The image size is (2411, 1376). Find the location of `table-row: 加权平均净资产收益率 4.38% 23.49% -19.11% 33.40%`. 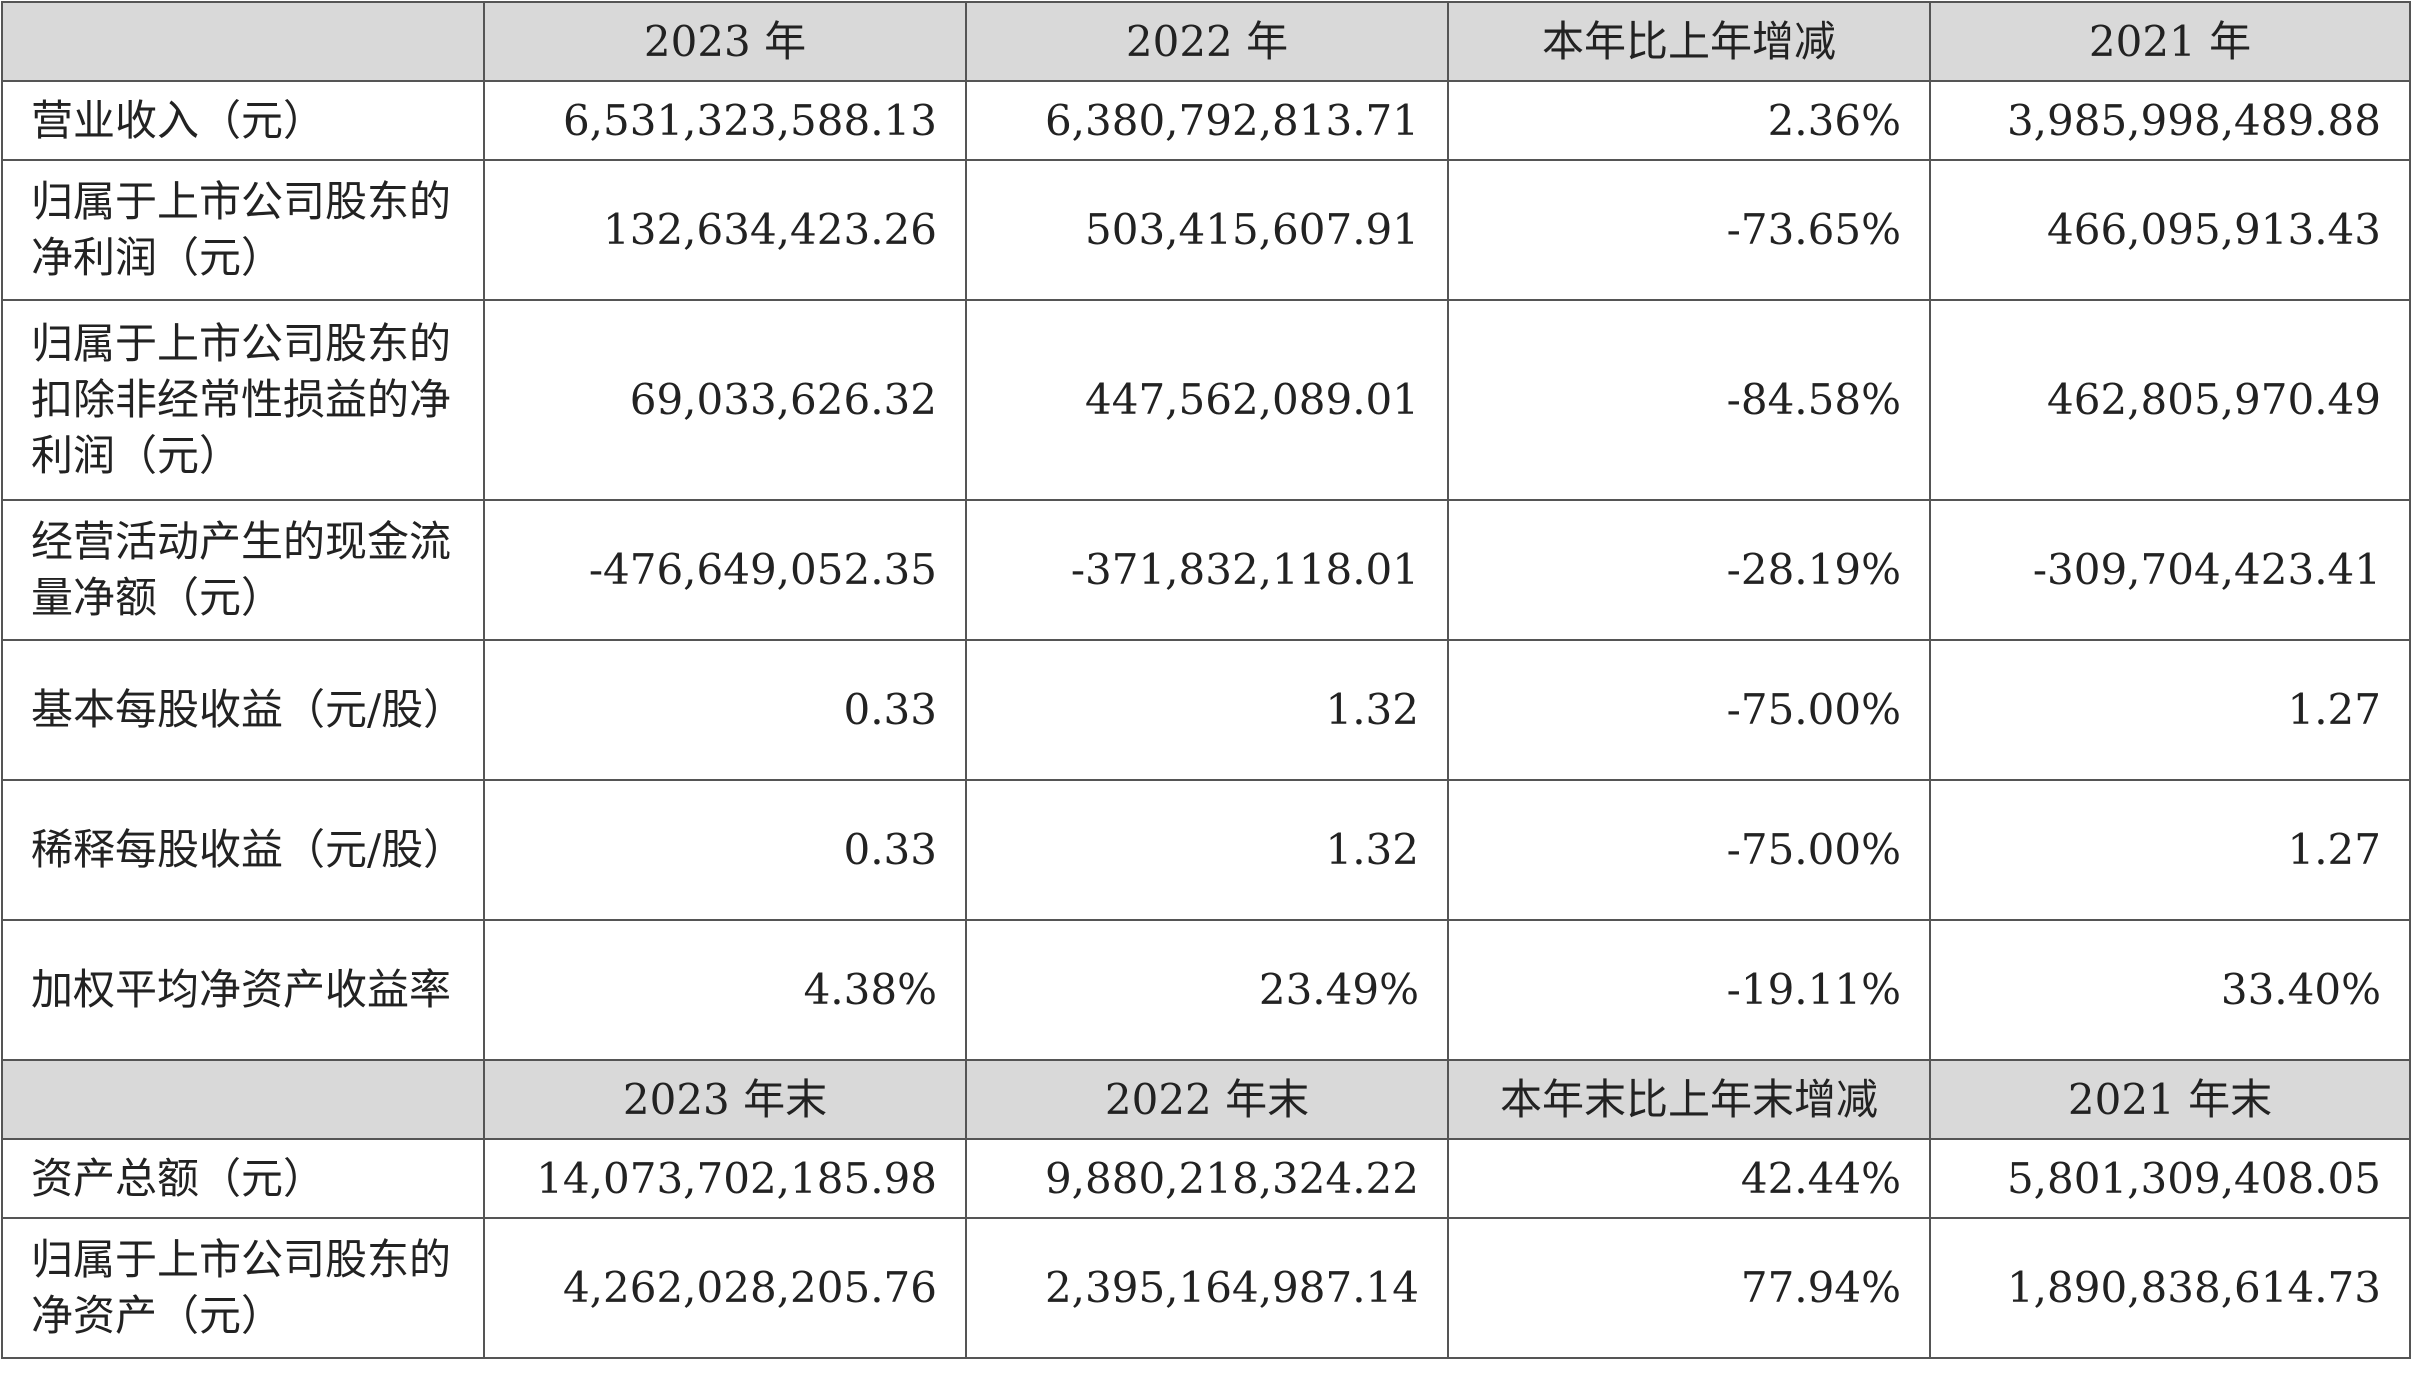

table-row: 加权平均净资产收益率 4.38% 23.49% -19.11% 33.40% is located at coordinates (1206, 990).